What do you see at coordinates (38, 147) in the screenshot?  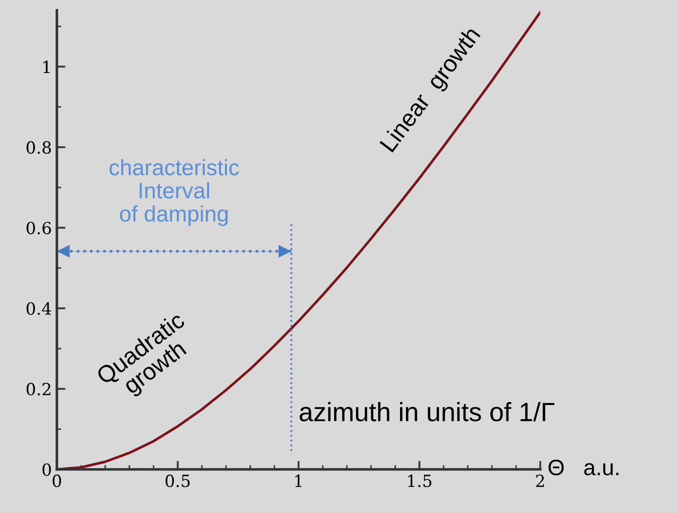 I see `y-tick-label: 0.8` at bounding box center [38, 147].